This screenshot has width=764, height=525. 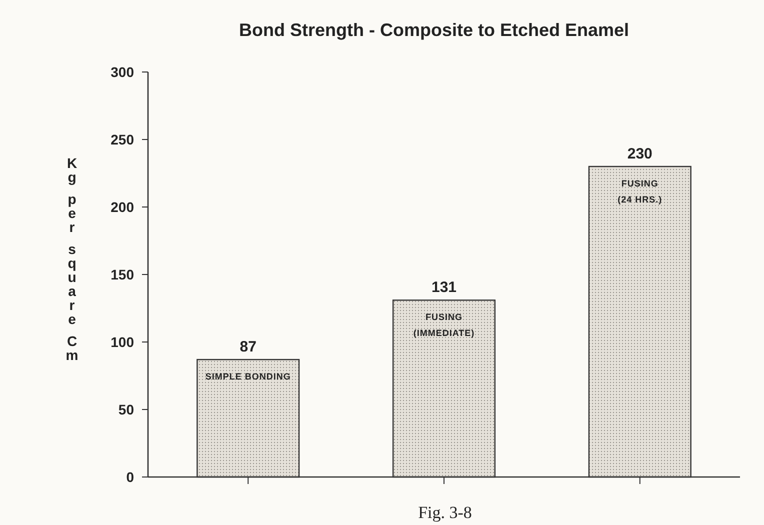 I want to click on caption: Fig. 3-8, so click(x=445, y=512).